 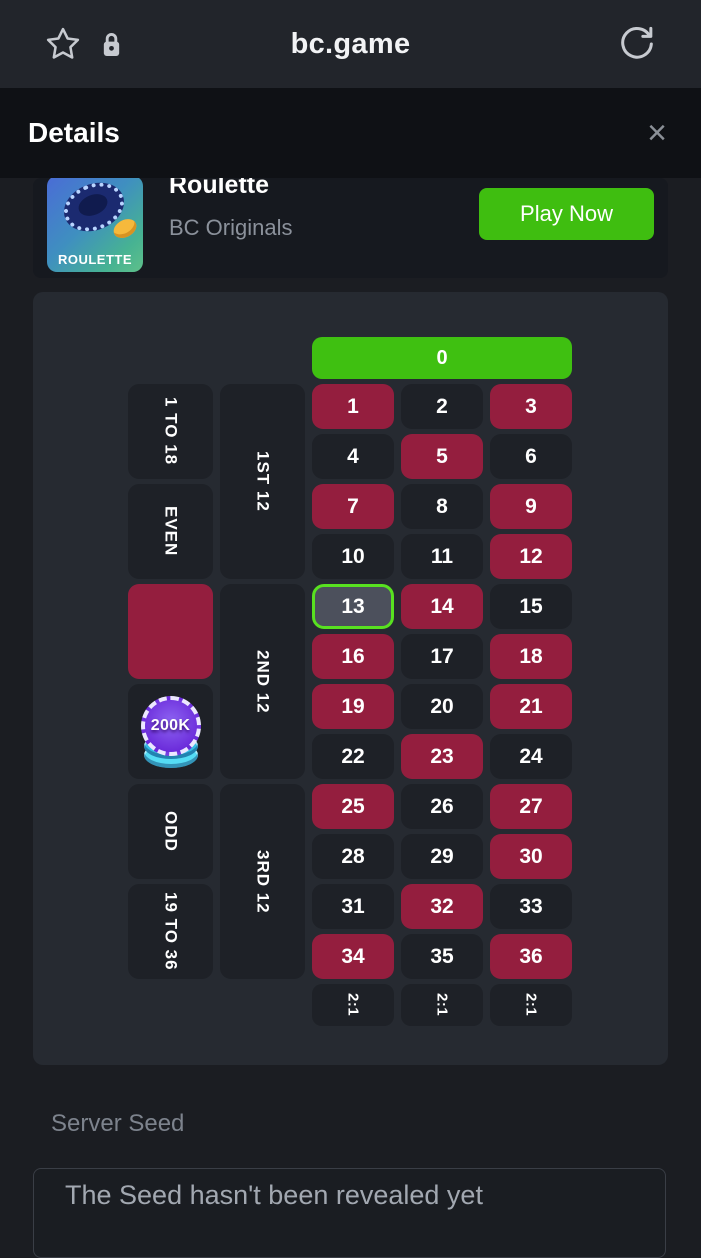 I want to click on number-cell-22: 22, so click(x=353, y=756).